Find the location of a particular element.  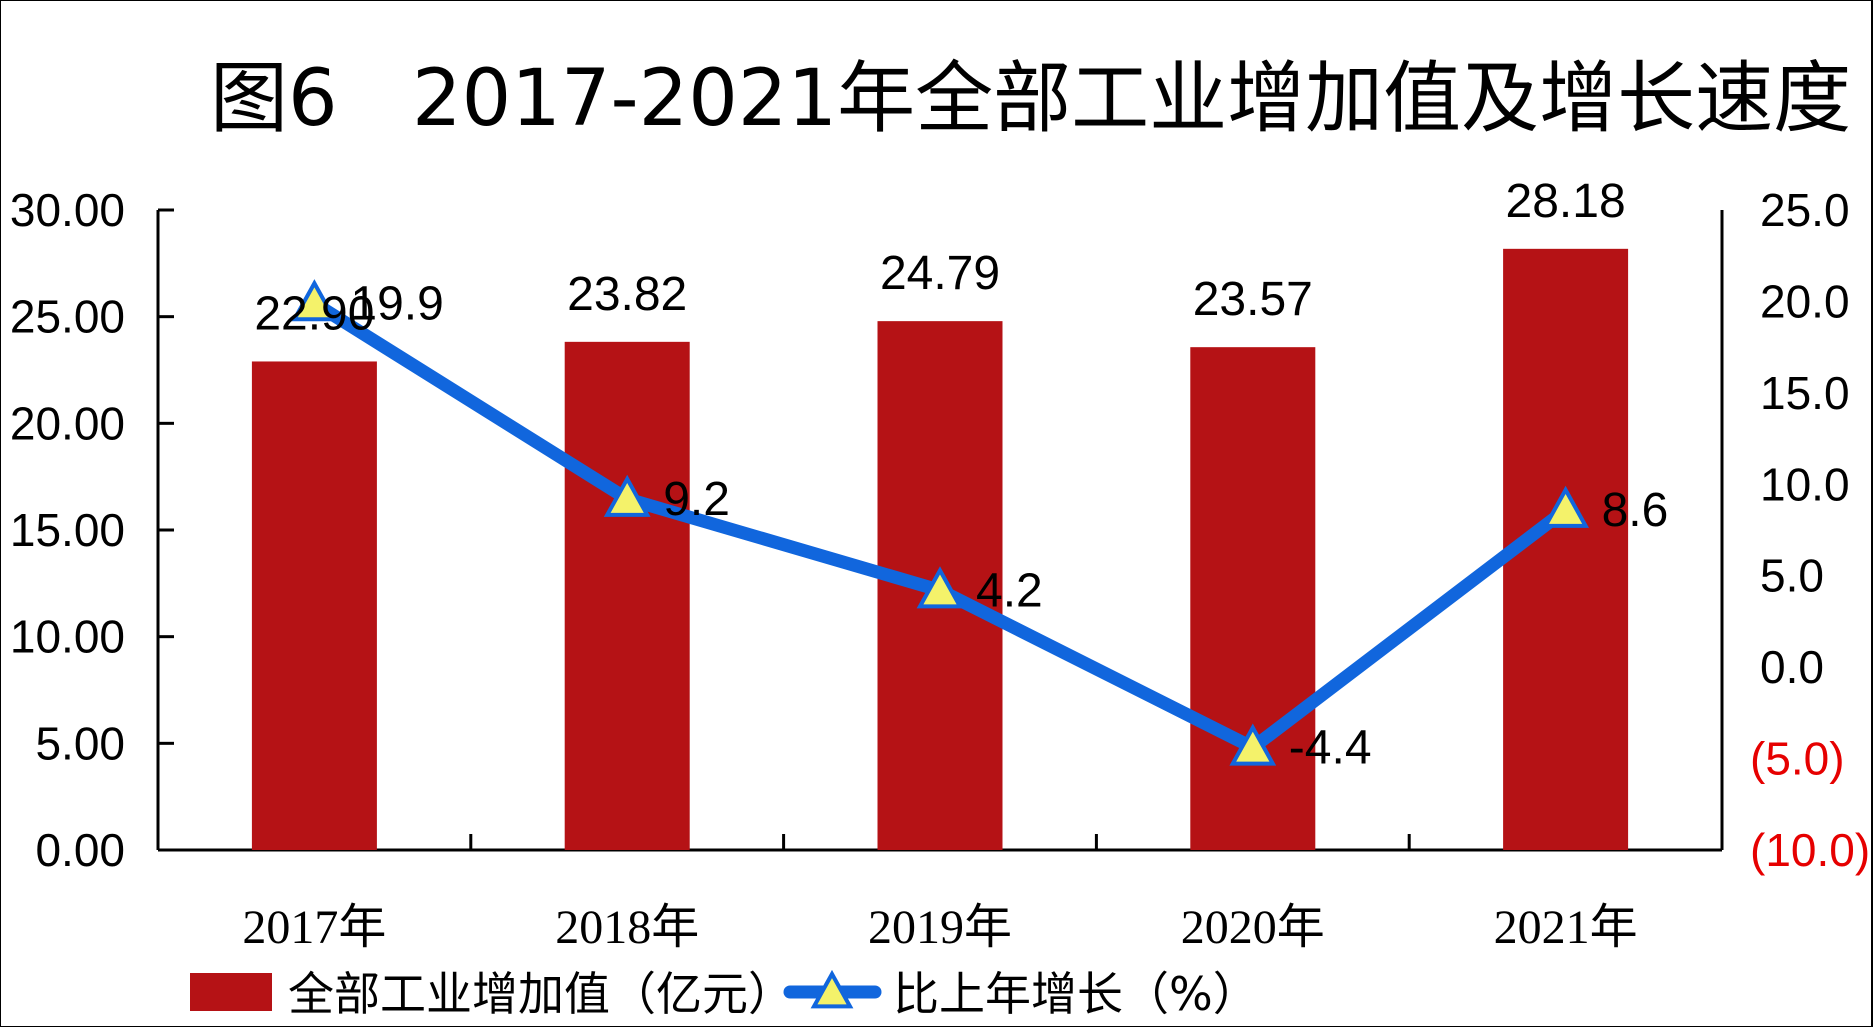

y-right-tick-label: 20.0 is located at coordinates (1805, 301).